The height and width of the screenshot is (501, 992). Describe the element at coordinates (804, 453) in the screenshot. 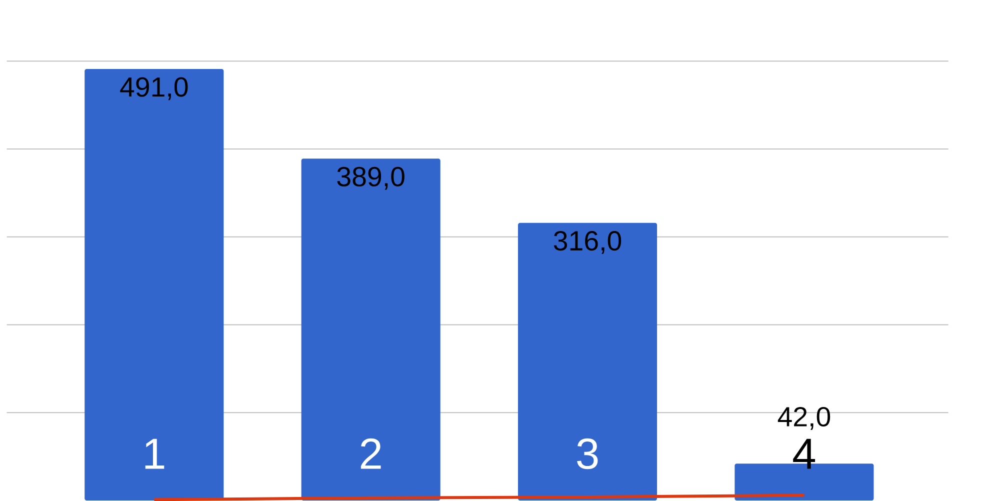

I see `x-tick-label: 4` at that location.